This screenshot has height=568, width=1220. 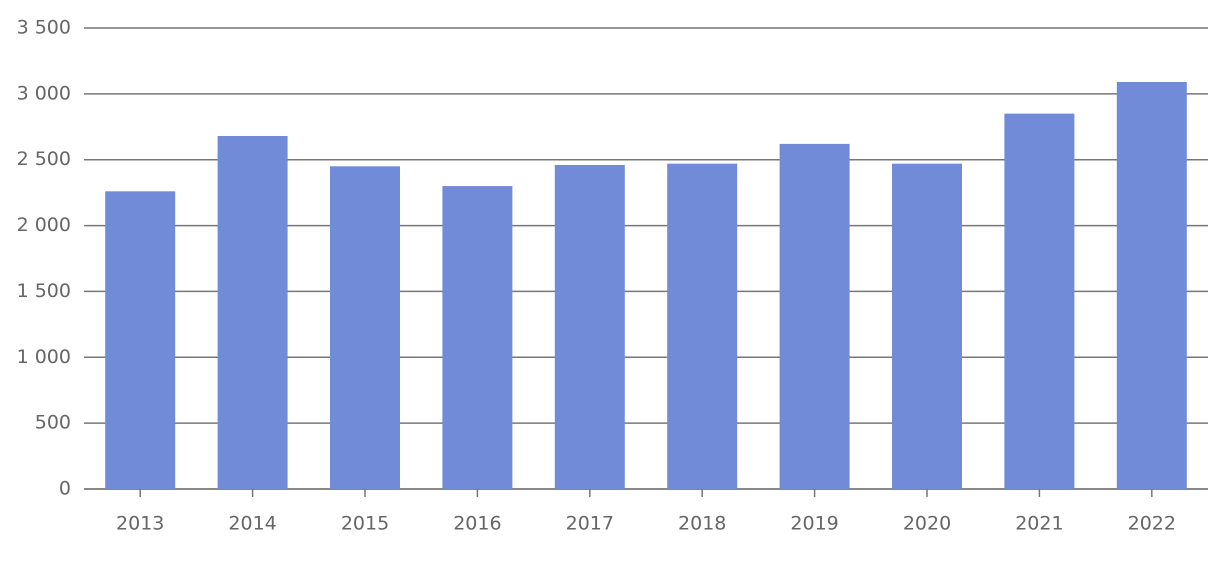 What do you see at coordinates (1039, 524) in the screenshot?
I see `x-tick-label: 2021` at bounding box center [1039, 524].